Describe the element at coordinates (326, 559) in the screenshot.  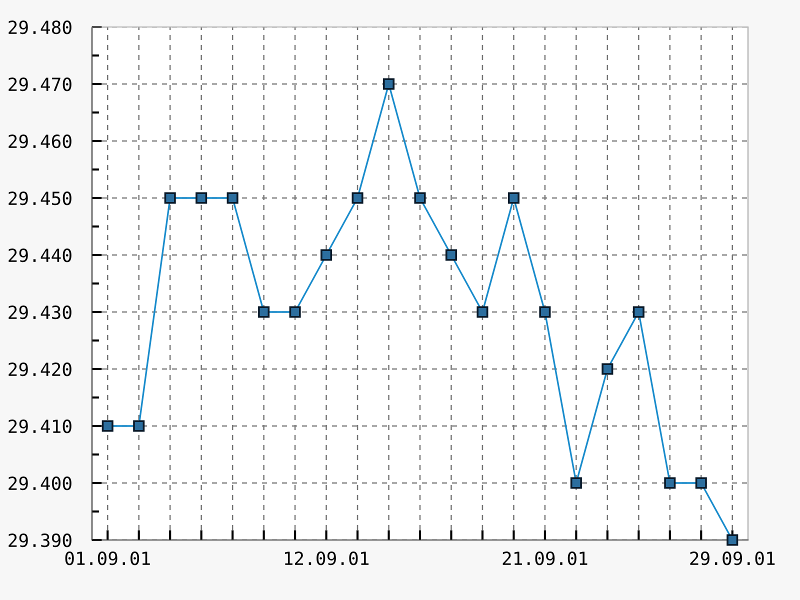
I see `x-tick-label: 12.09.01` at that location.